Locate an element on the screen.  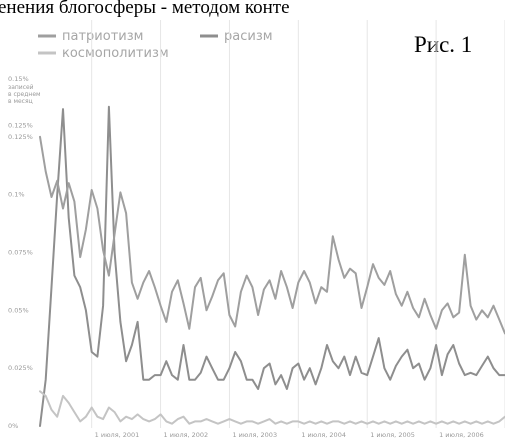
figure-label: Рис. 1 is located at coordinates (443, 44).